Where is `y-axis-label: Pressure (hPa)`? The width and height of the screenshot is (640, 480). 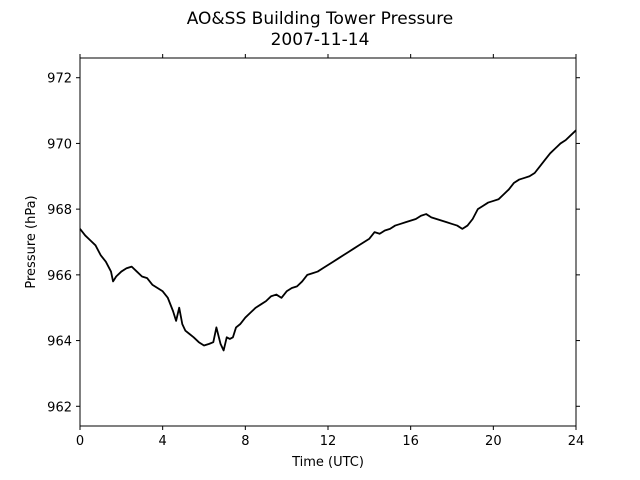 y-axis-label: Pressure (hPa) is located at coordinates (31, 241).